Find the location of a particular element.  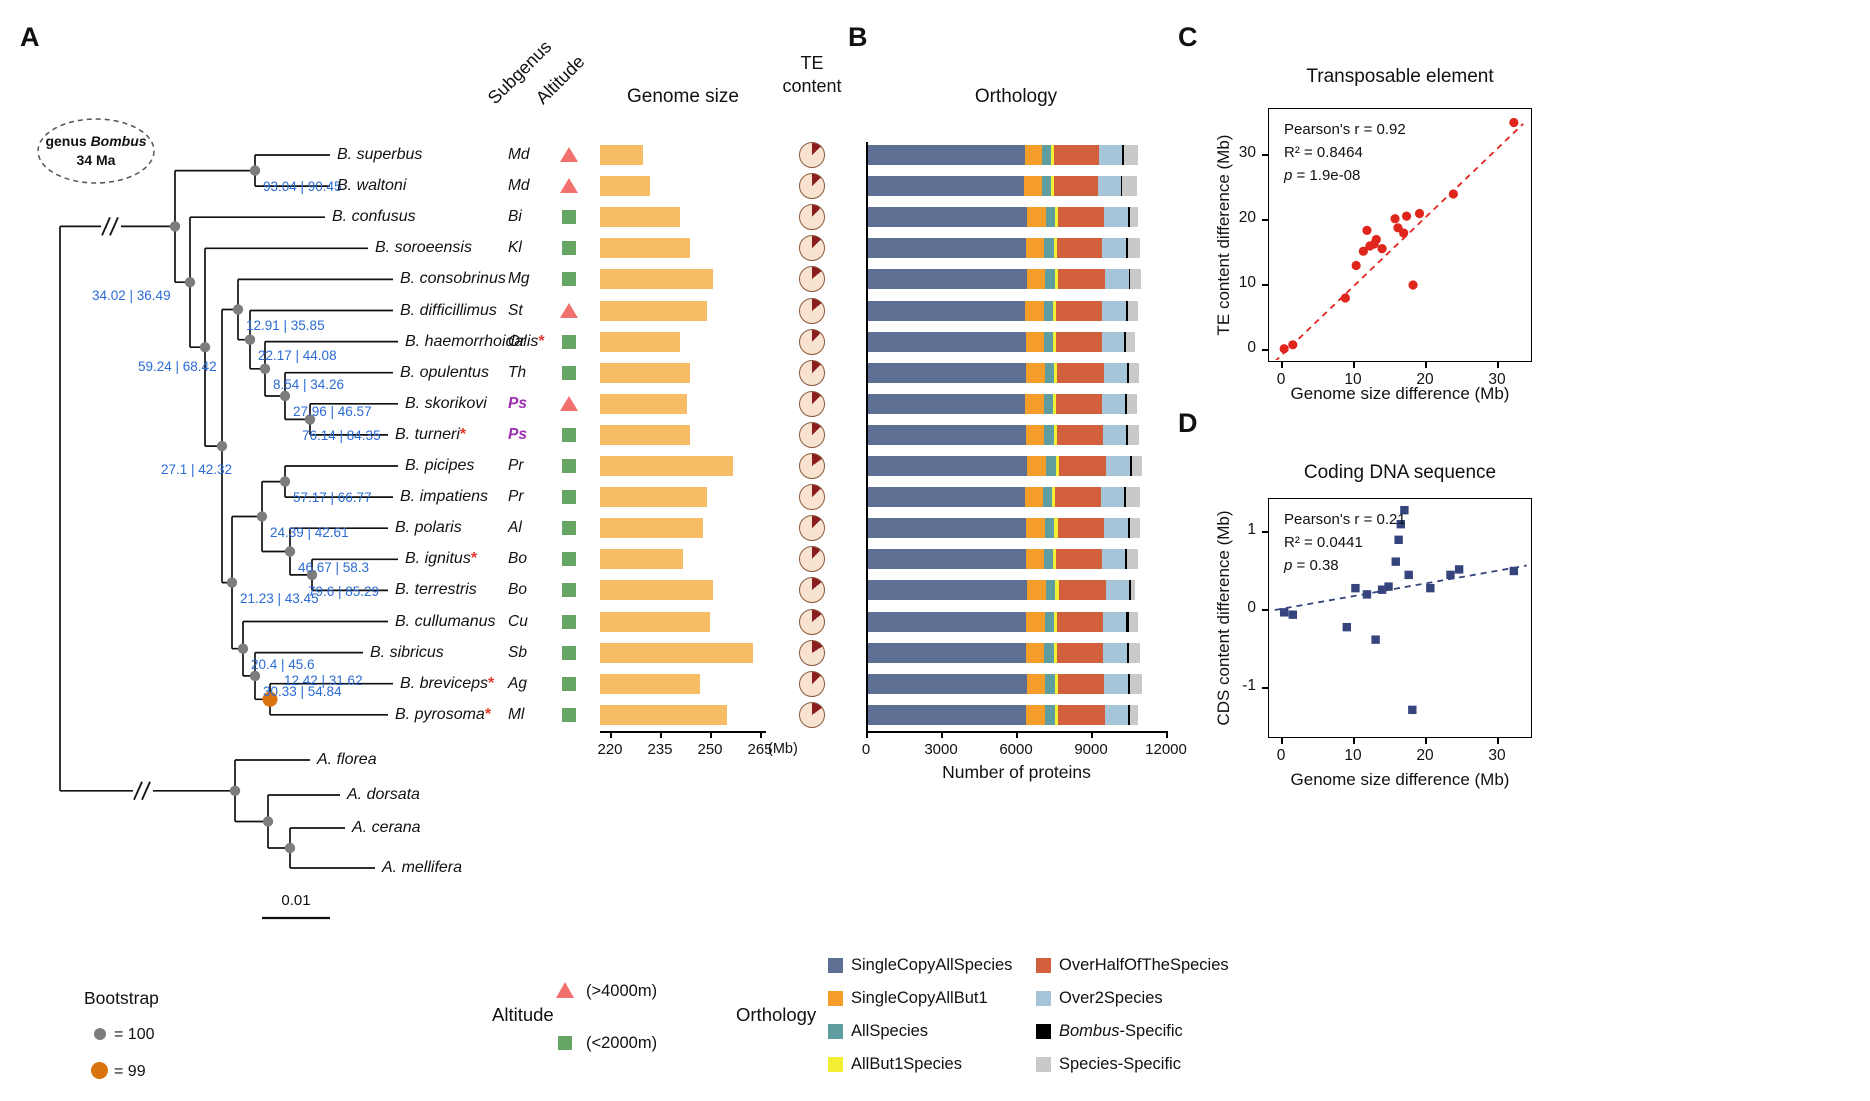

bootstrap-99-node-dot is located at coordinates (270, 699).